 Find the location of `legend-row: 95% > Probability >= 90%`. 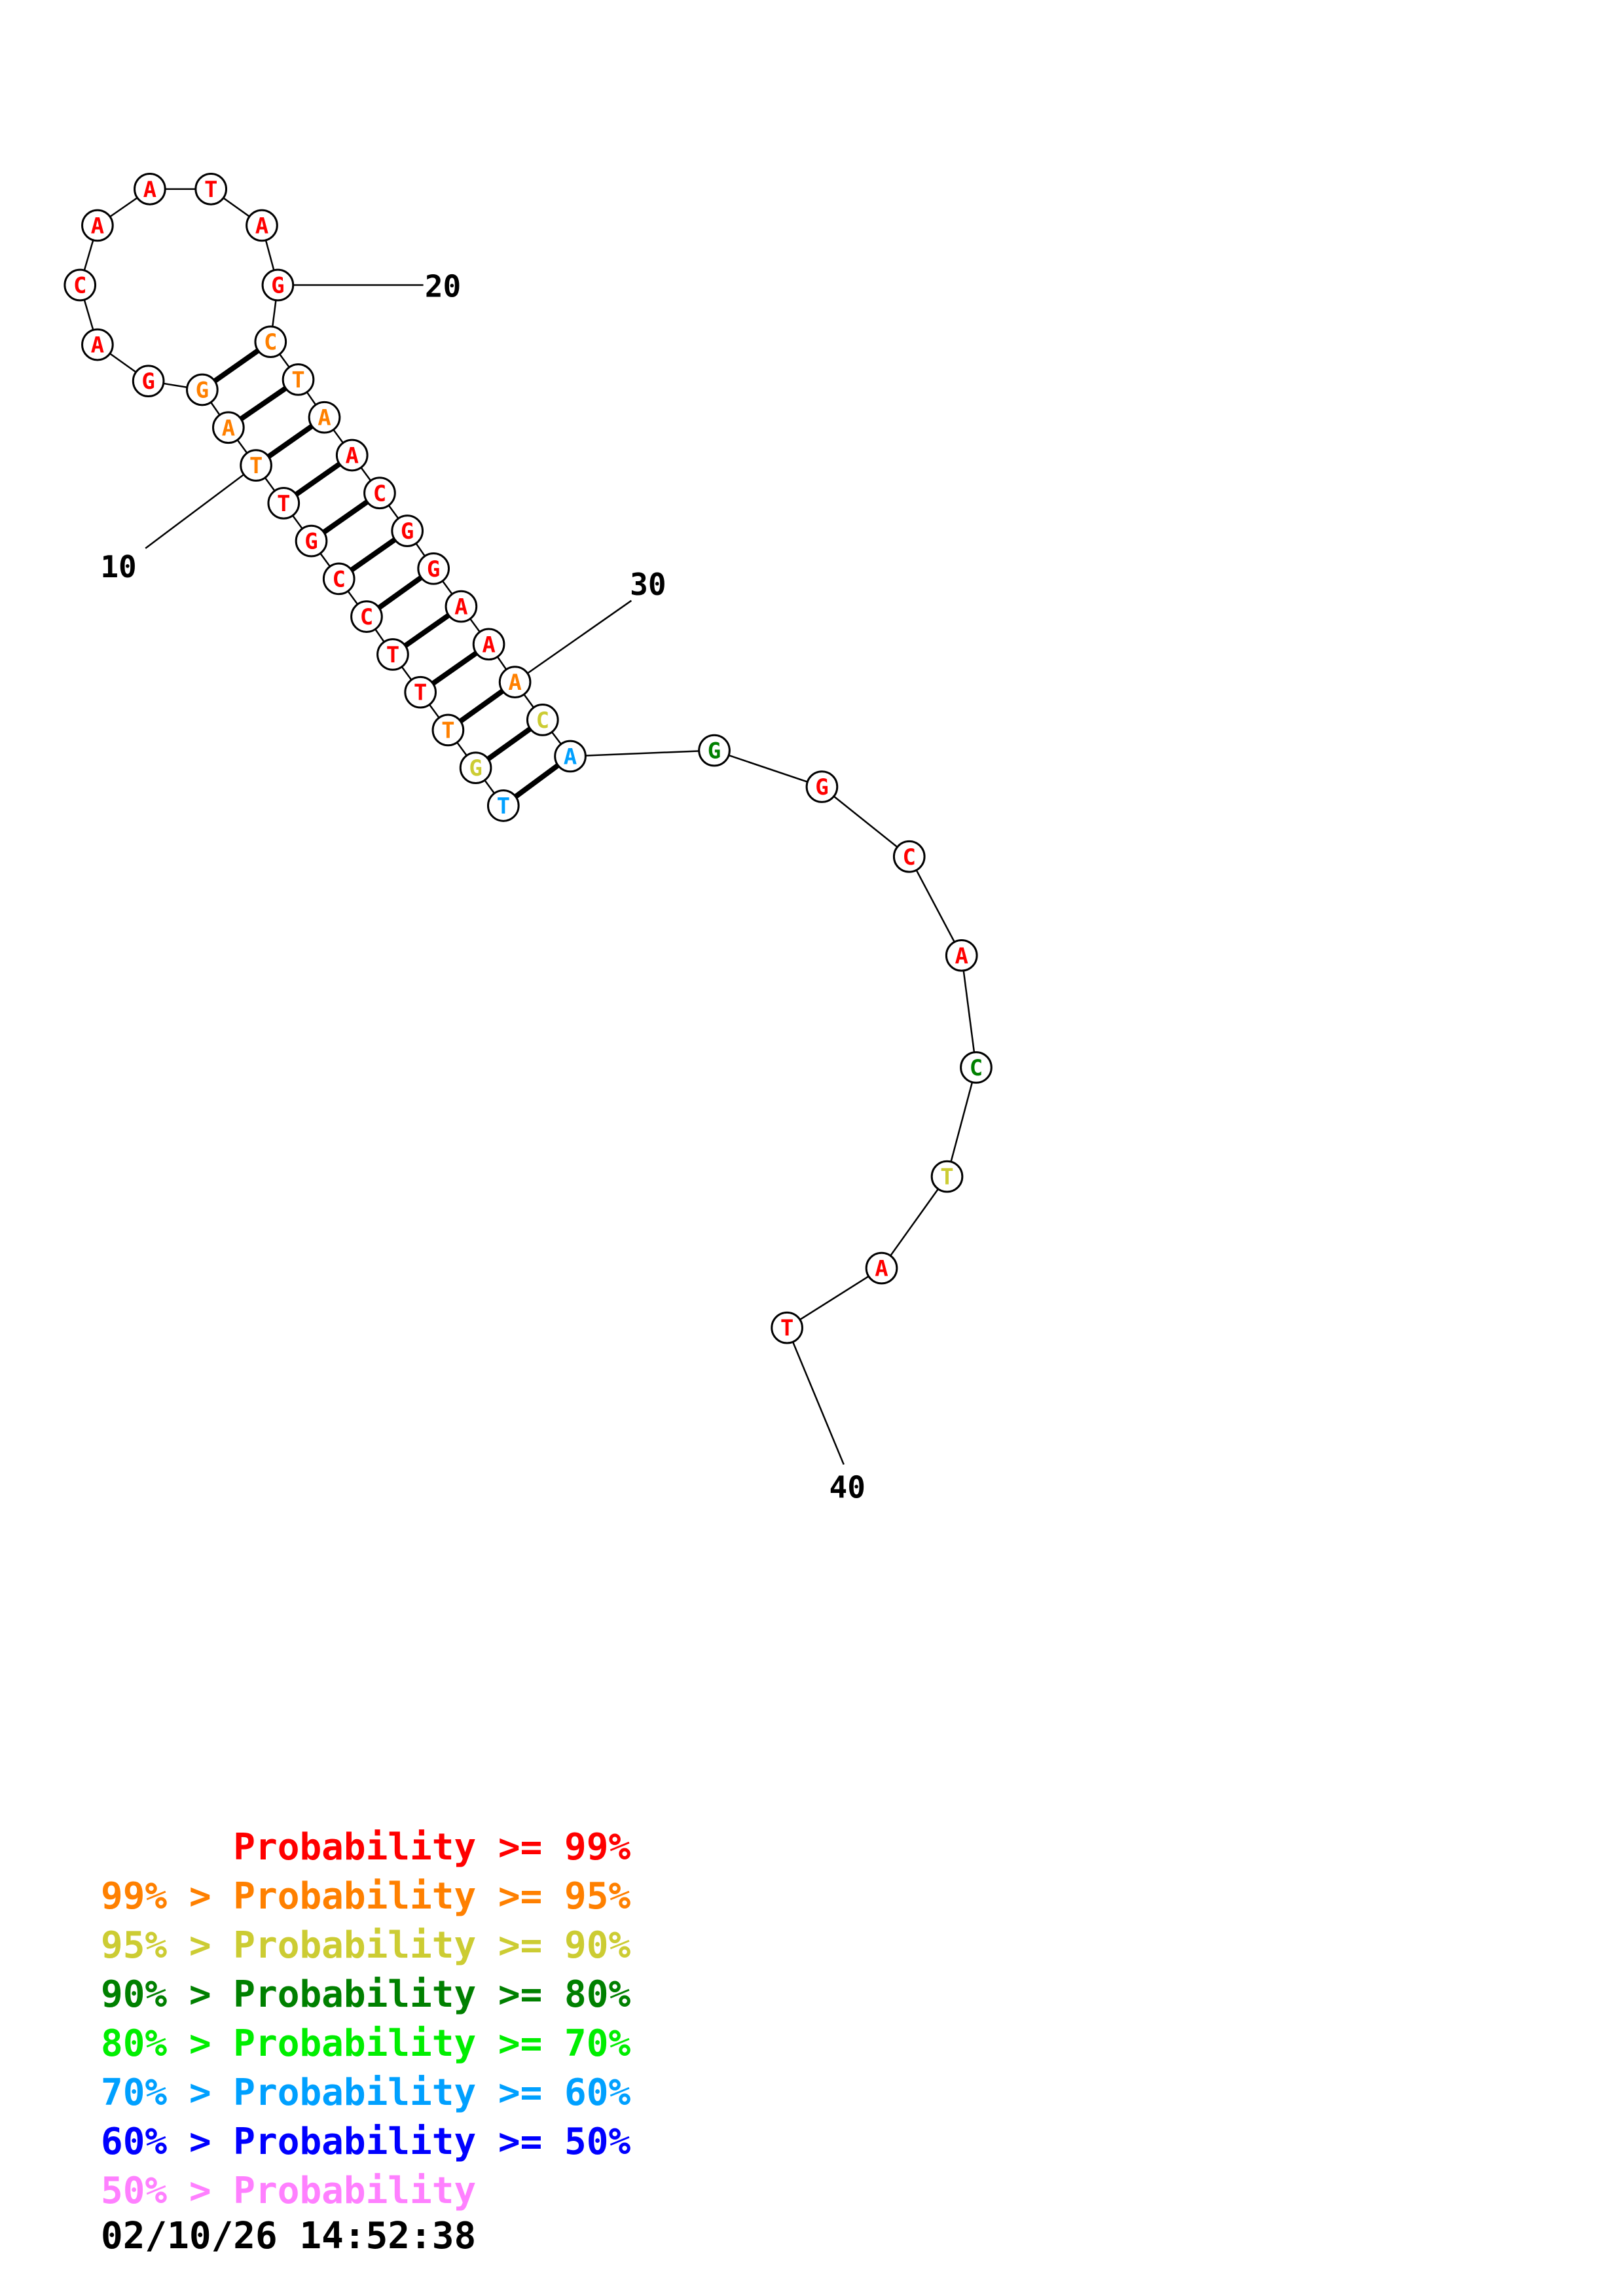

legend-row: 95% > Probability >= 90% is located at coordinates (365, 1946).